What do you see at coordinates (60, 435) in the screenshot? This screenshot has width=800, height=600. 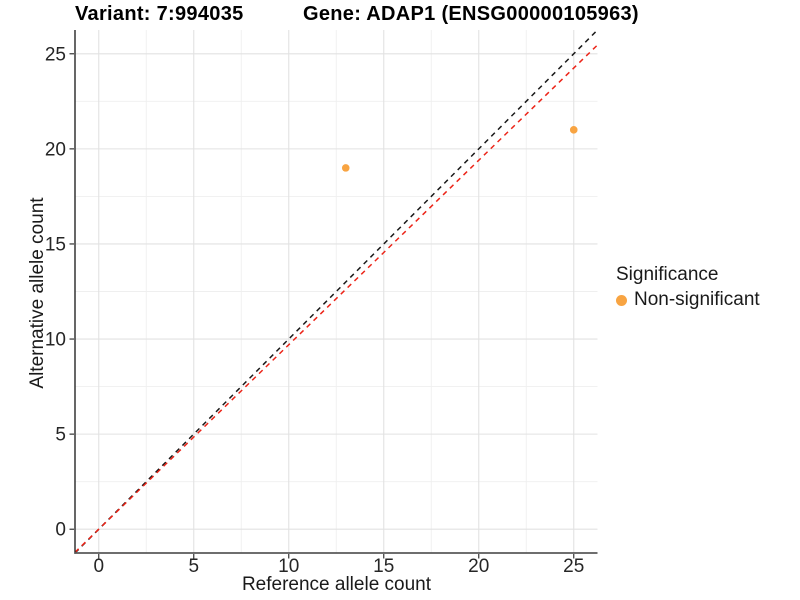 I see `y-tick-label: 5` at bounding box center [60, 435].